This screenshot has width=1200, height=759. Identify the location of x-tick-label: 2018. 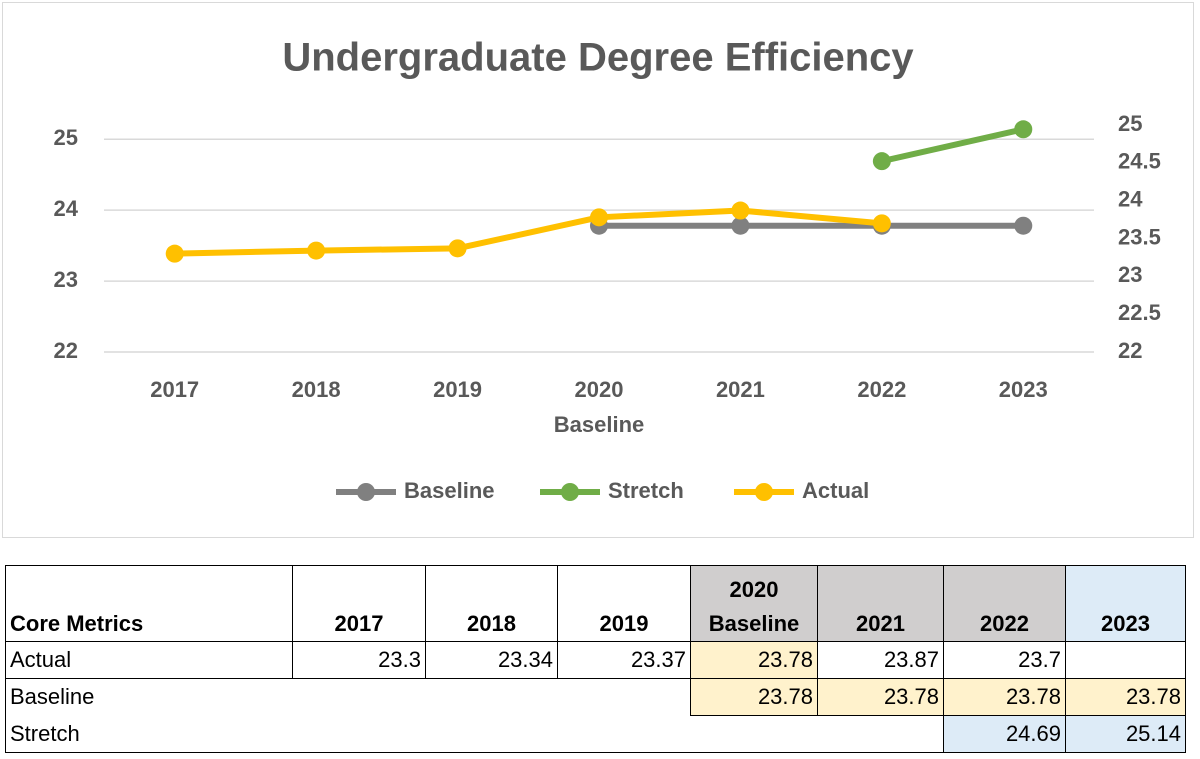
(316, 389).